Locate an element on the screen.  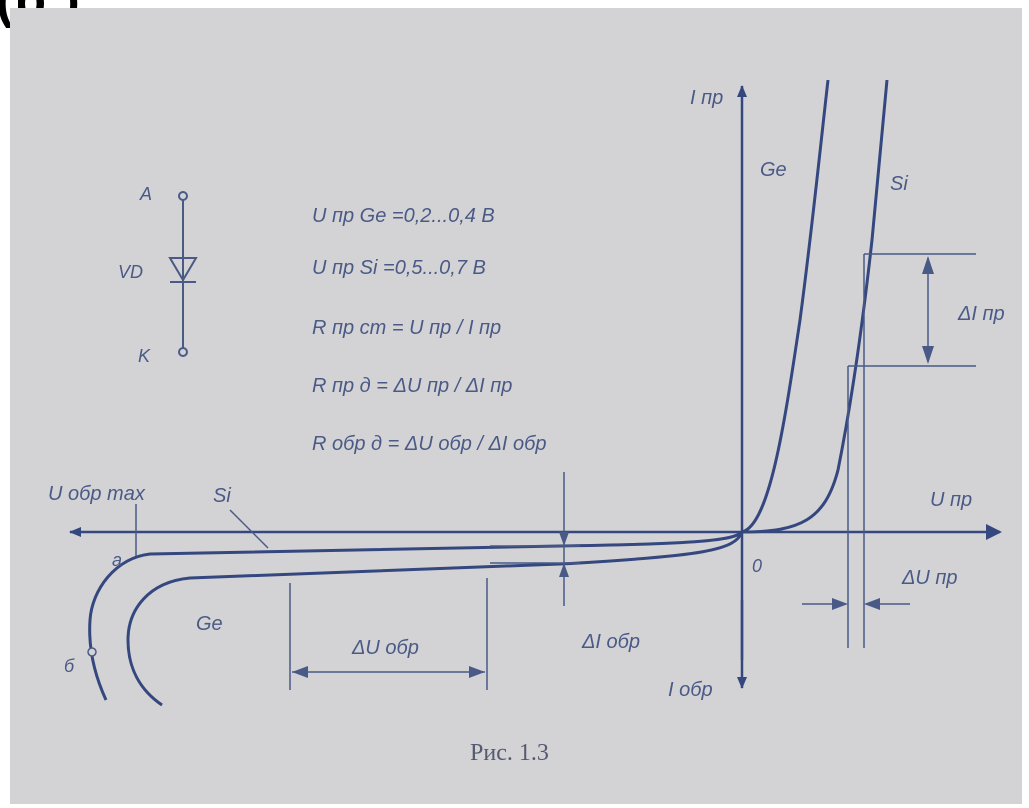
delta-u-pr-label: ΔU пр is located at coordinates (929, 578).